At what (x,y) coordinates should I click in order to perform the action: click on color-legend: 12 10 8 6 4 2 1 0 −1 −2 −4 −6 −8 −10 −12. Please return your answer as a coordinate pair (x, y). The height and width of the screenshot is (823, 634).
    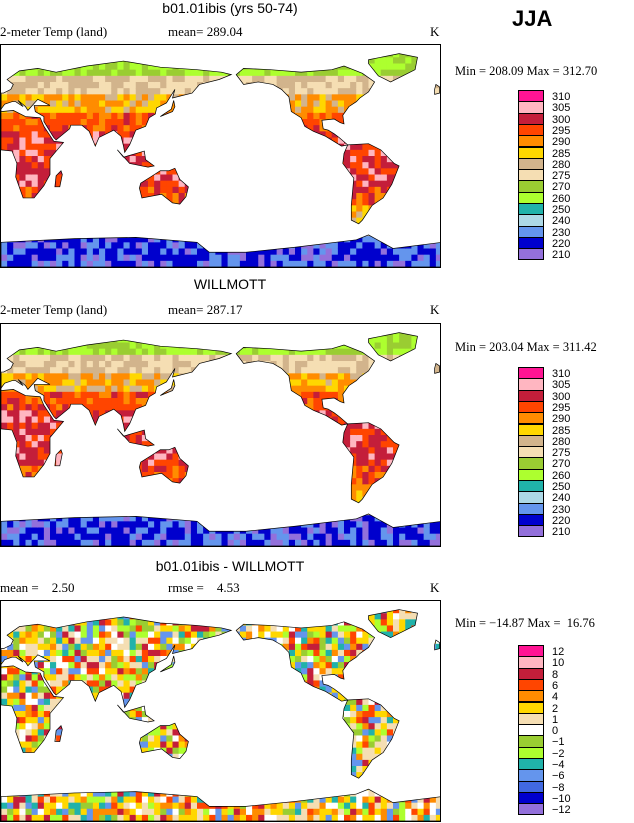
    Looking at the image, I should click on (558, 732).